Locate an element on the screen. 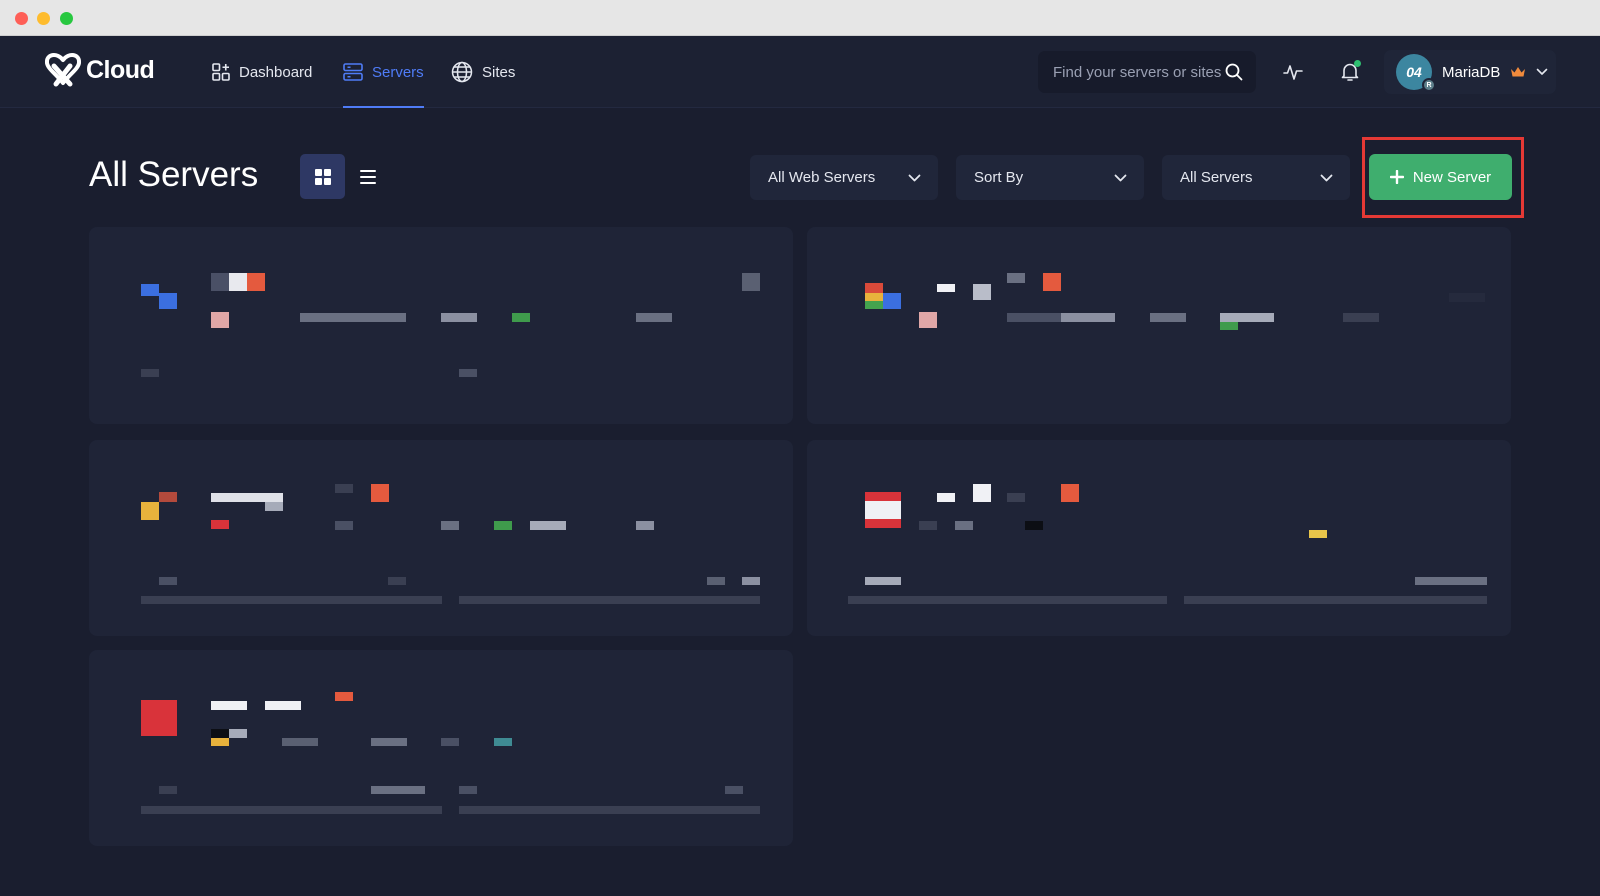 The image size is (1600, 896). list-view-button is located at coordinates (367, 176).